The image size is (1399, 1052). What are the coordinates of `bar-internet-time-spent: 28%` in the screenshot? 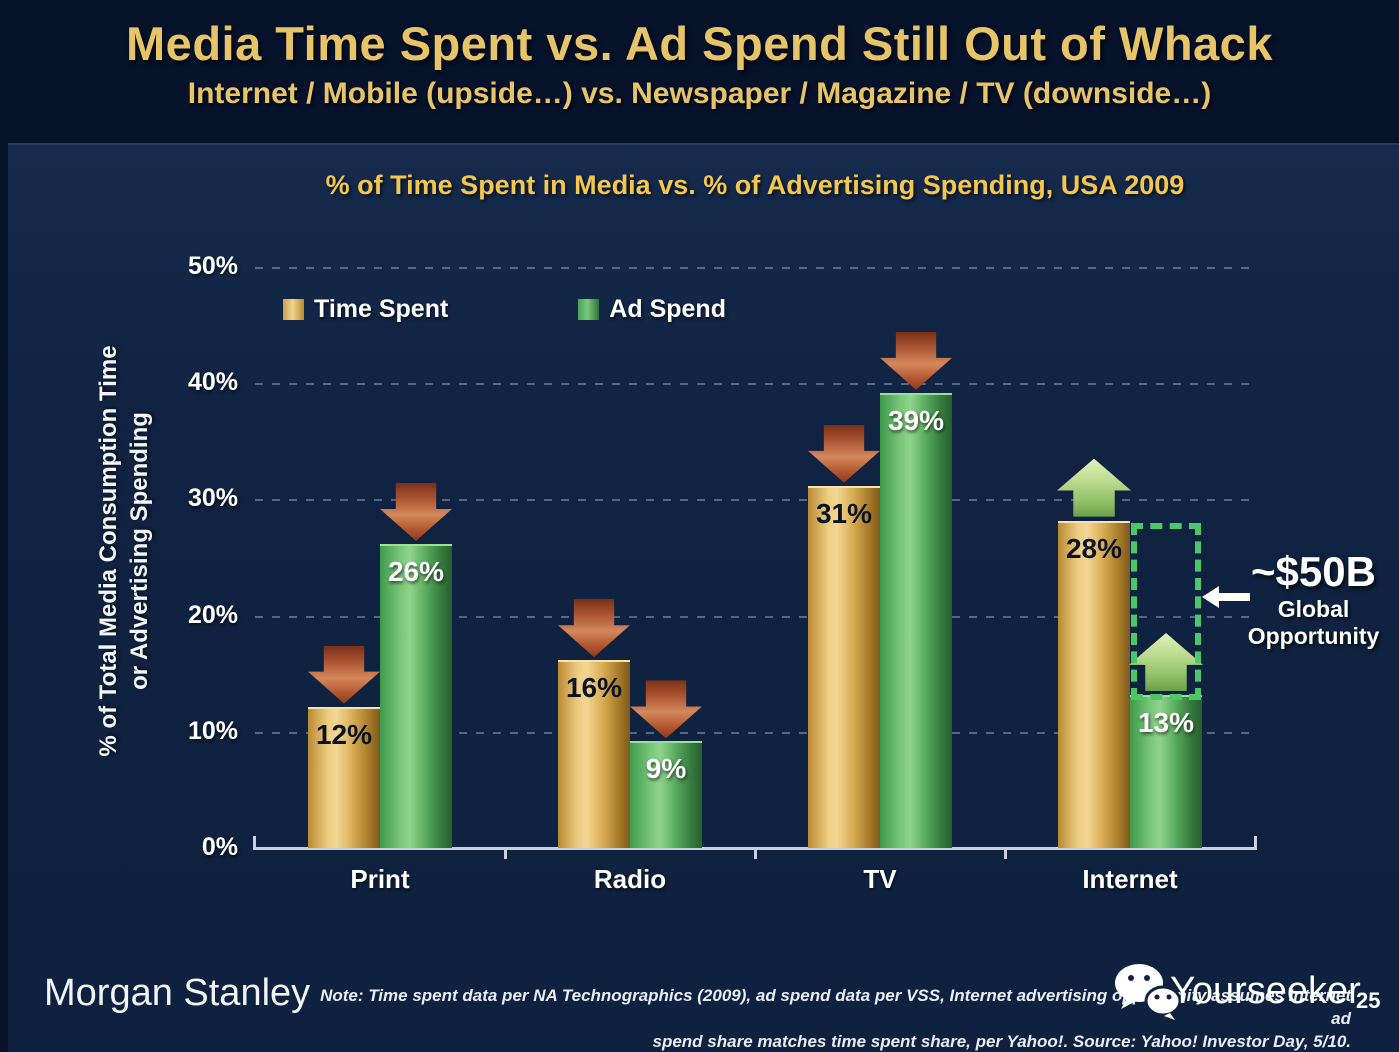 It's located at (1094, 684).